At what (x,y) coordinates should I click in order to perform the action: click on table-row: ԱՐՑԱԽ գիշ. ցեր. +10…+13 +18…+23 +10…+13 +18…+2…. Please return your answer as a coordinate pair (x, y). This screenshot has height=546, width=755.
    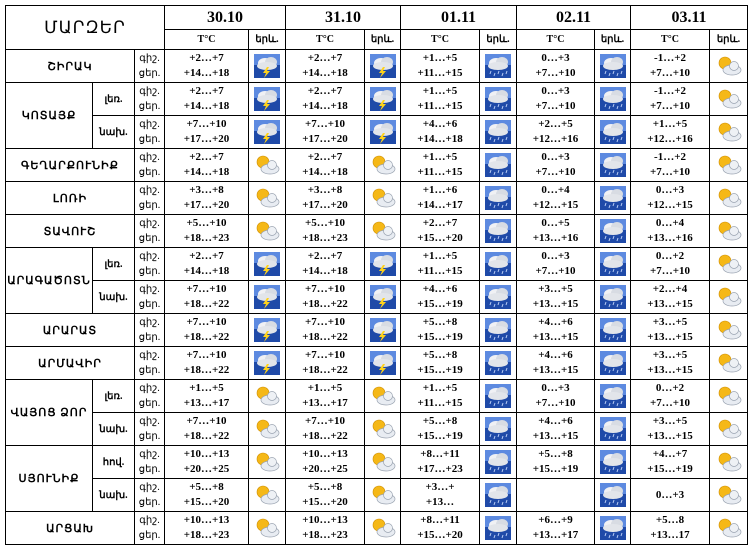
    Looking at the image, I should click on (376, 528).